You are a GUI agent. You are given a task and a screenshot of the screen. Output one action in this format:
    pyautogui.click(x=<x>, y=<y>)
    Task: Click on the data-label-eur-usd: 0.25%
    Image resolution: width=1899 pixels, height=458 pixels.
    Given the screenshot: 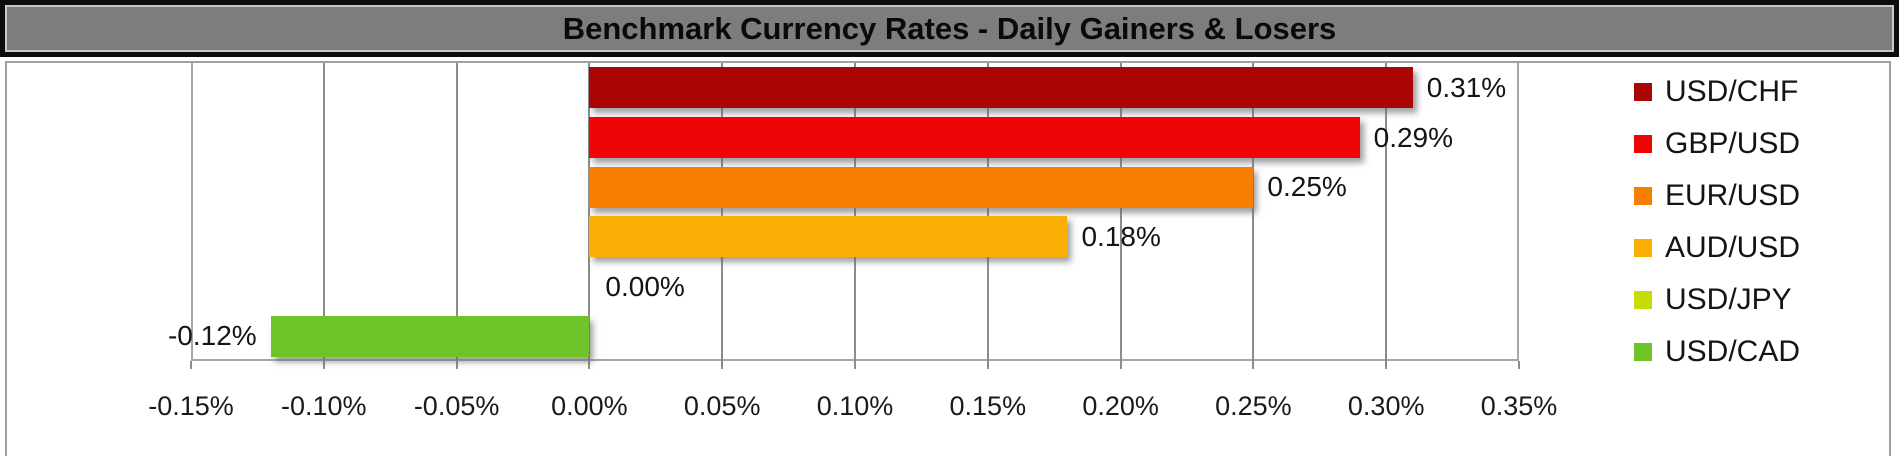 What is the action you would take?
    pyautogui.click(x=1307, y=187)
    